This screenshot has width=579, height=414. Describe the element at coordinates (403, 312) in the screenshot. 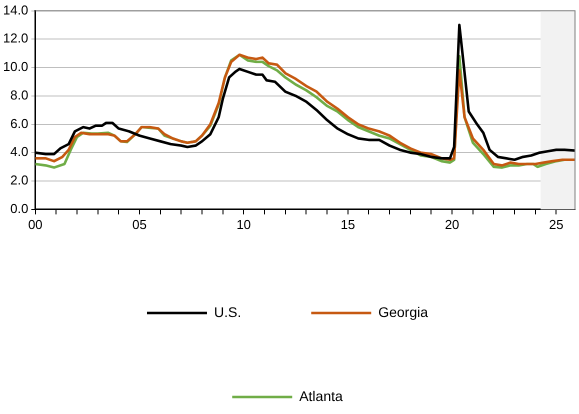

I see `legend-label: Georgia` at that location.